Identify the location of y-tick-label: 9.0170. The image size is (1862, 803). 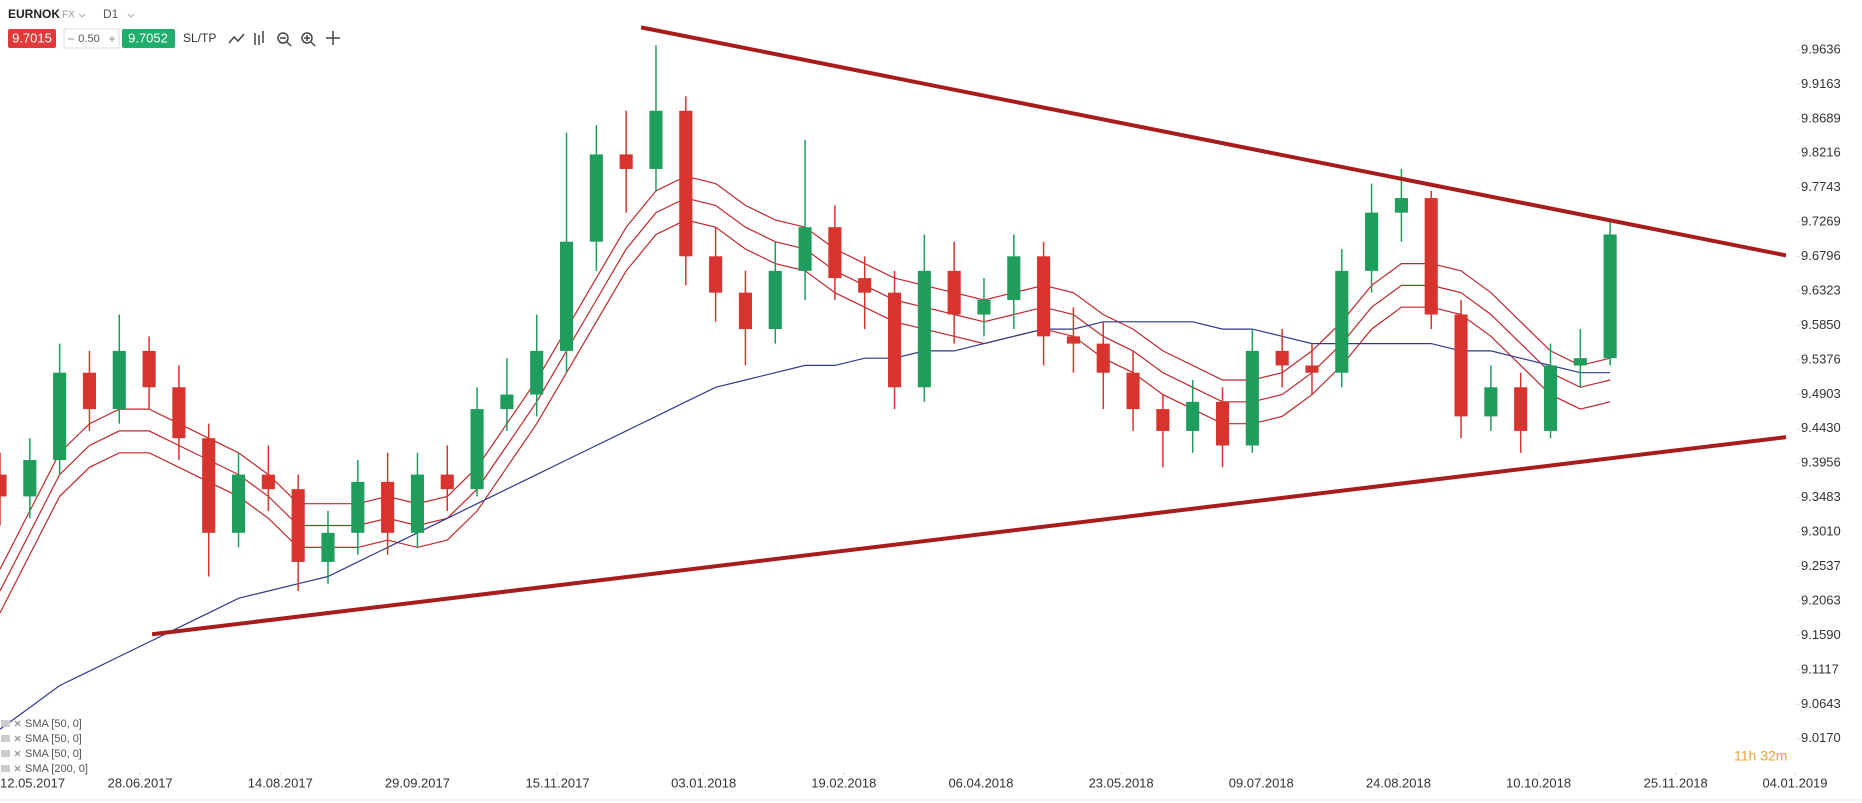
(1821, 737).